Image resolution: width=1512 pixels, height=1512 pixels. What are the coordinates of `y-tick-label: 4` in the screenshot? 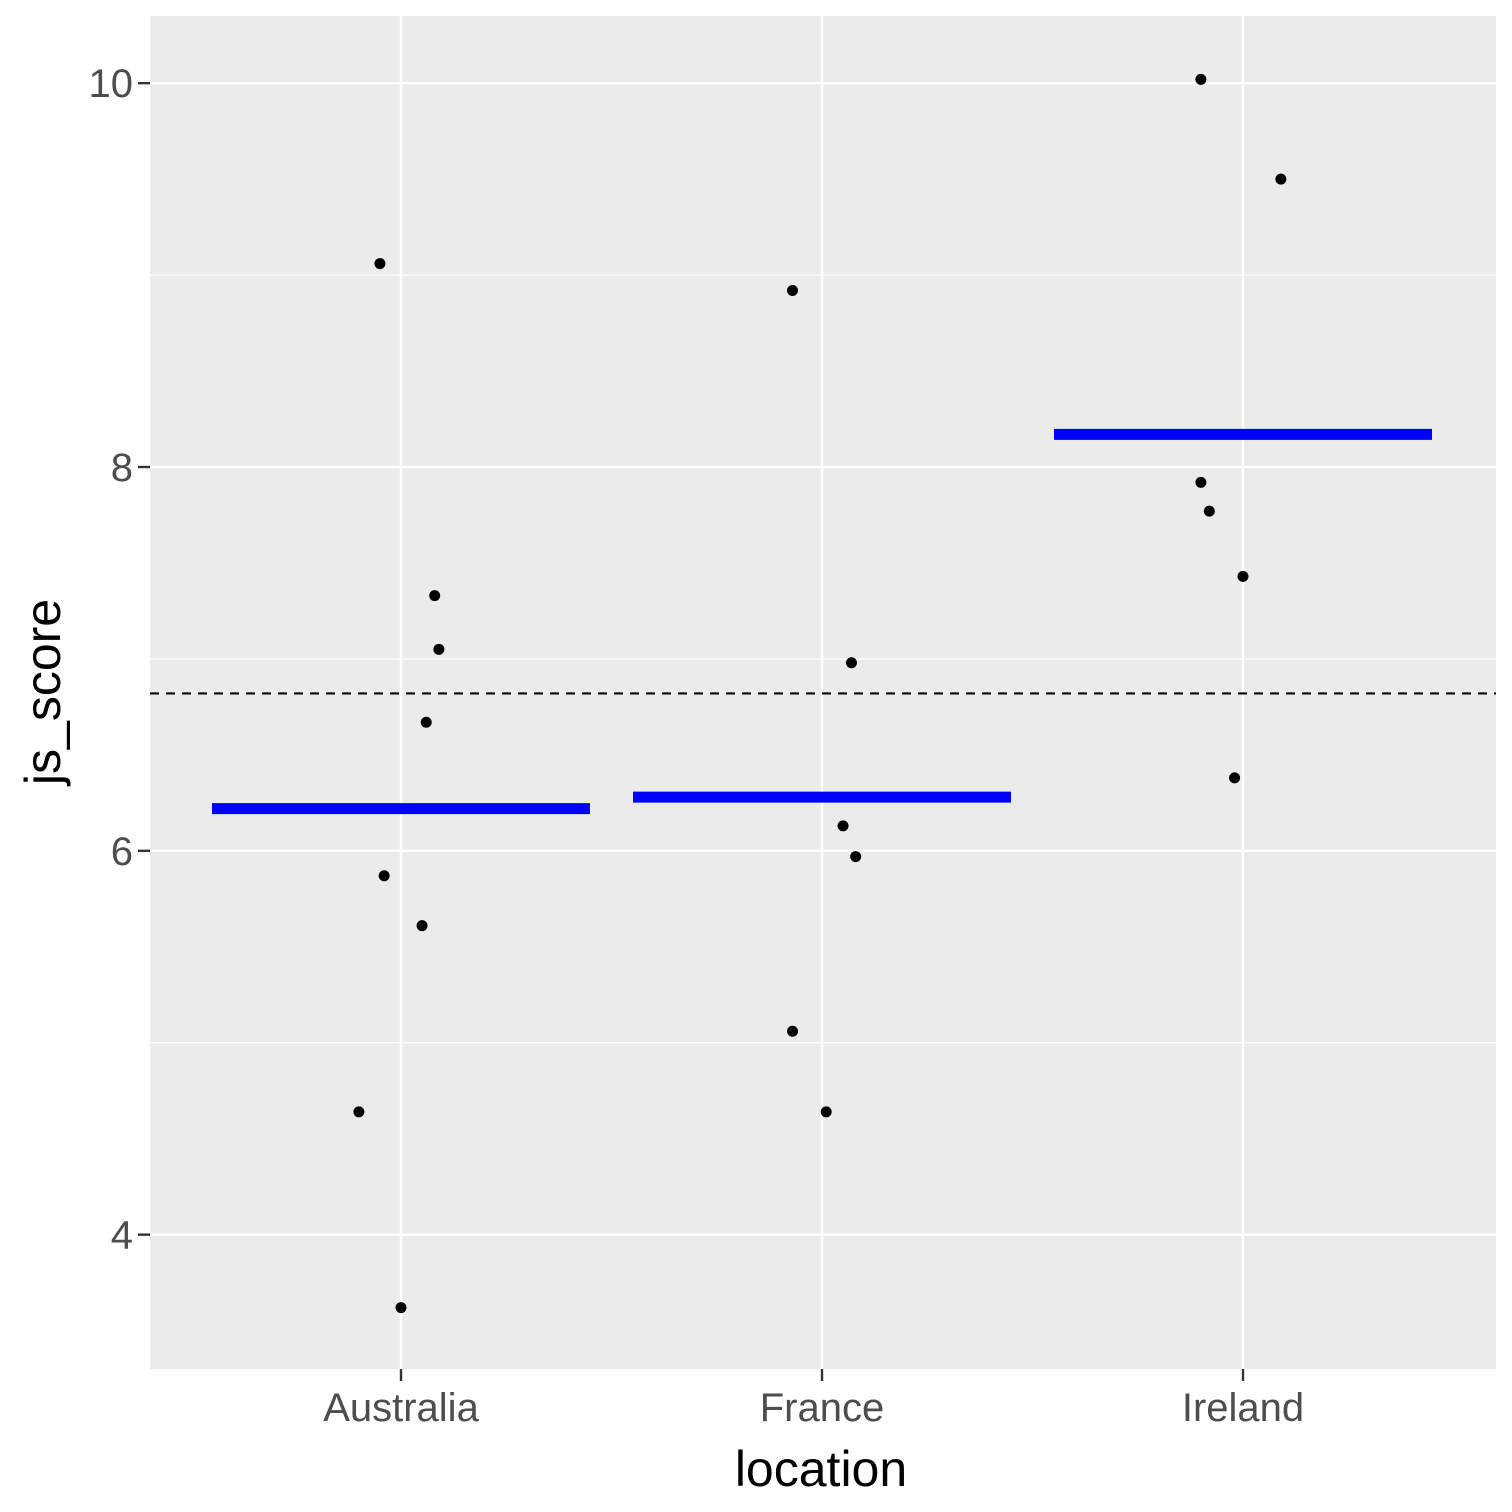 It's located at (122, 1236).